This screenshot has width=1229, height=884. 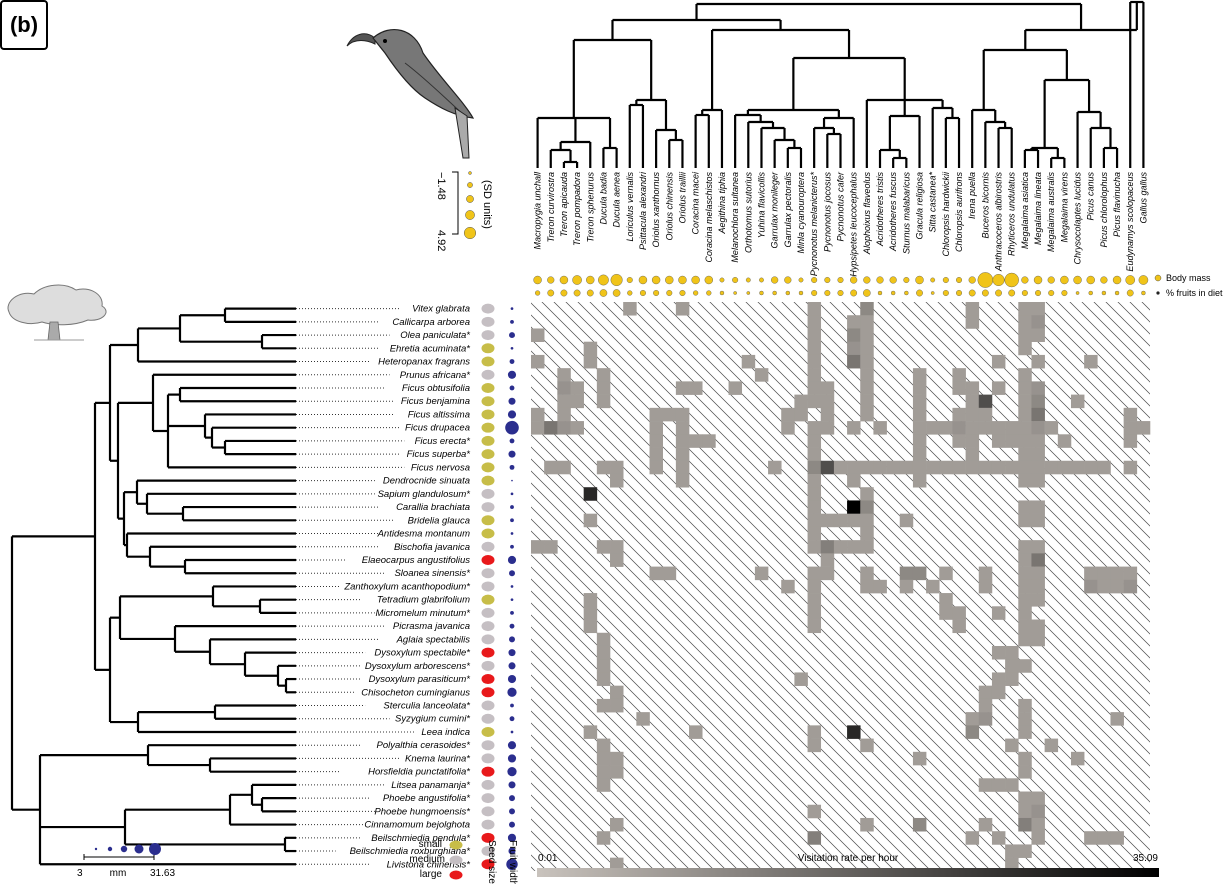 I want to click on bird-label: Ducula aenea, so click(x=617, y=200).